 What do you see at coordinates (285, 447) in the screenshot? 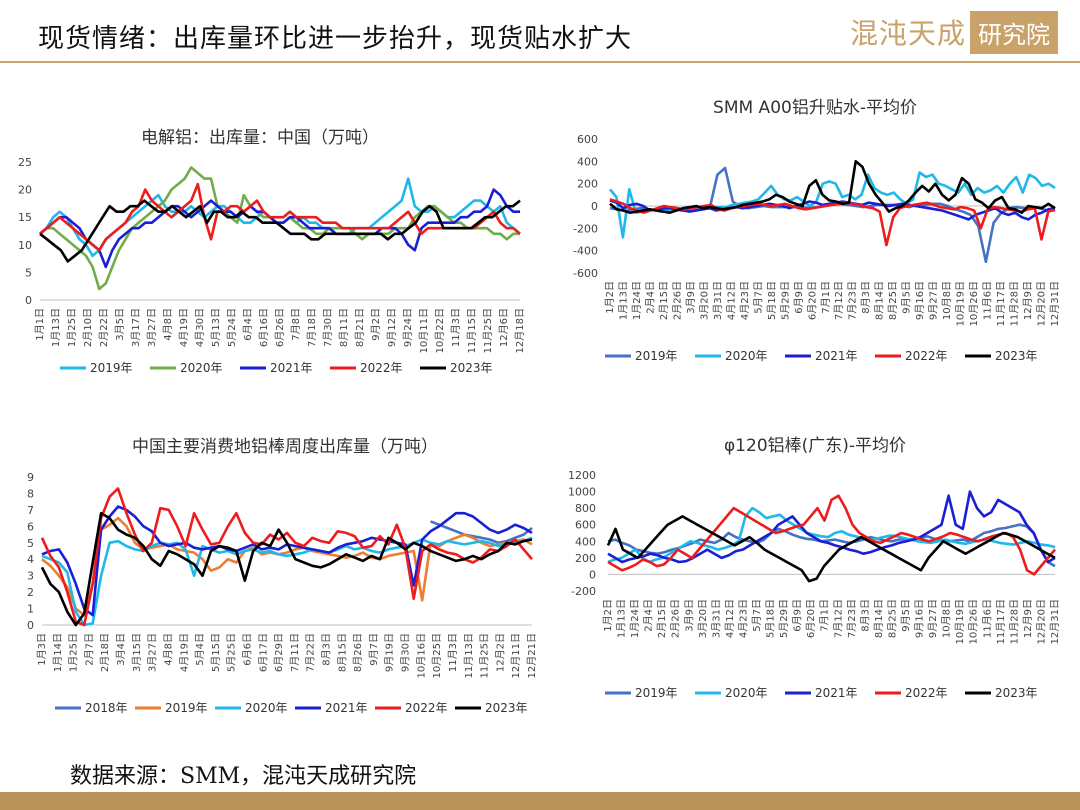
I see `chart-title: 中国主要消费地铝棒周度出库量（万吨）` at bounding box center [285, 447].